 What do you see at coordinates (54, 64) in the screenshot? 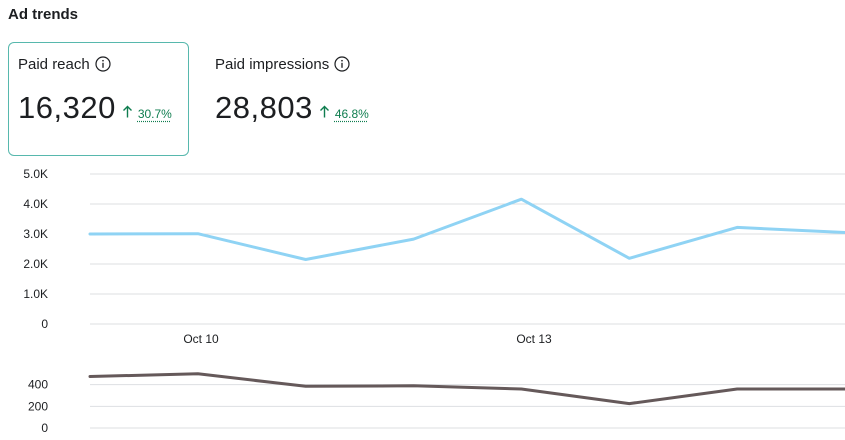
I see `metric-label: Paid reach` at bounding box center [54, 64].